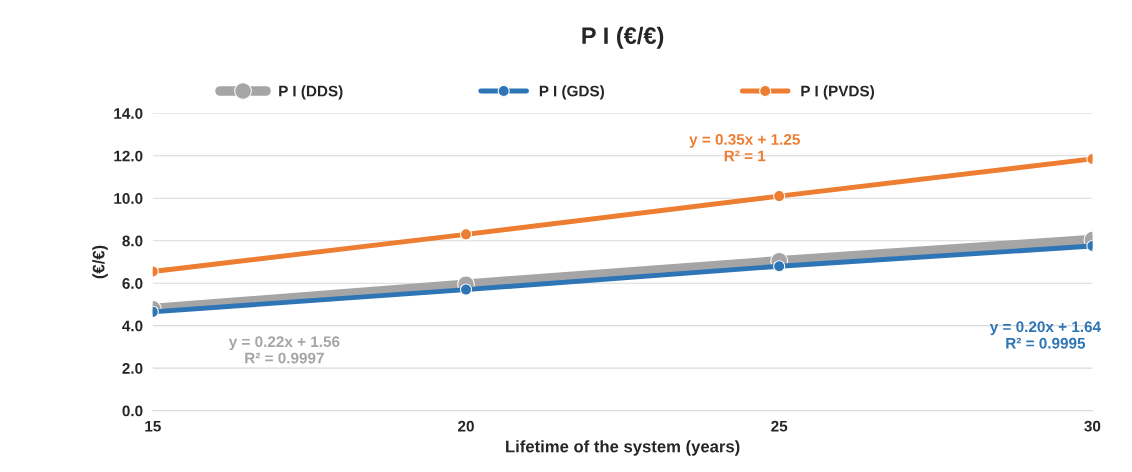 Image resolution: width=1132 pixels, height=472 pixels. What do you see at coordinates (132, 283) in the screenshot?
I see `y-tick-label: 6.0` at bounding box center [132, 283].